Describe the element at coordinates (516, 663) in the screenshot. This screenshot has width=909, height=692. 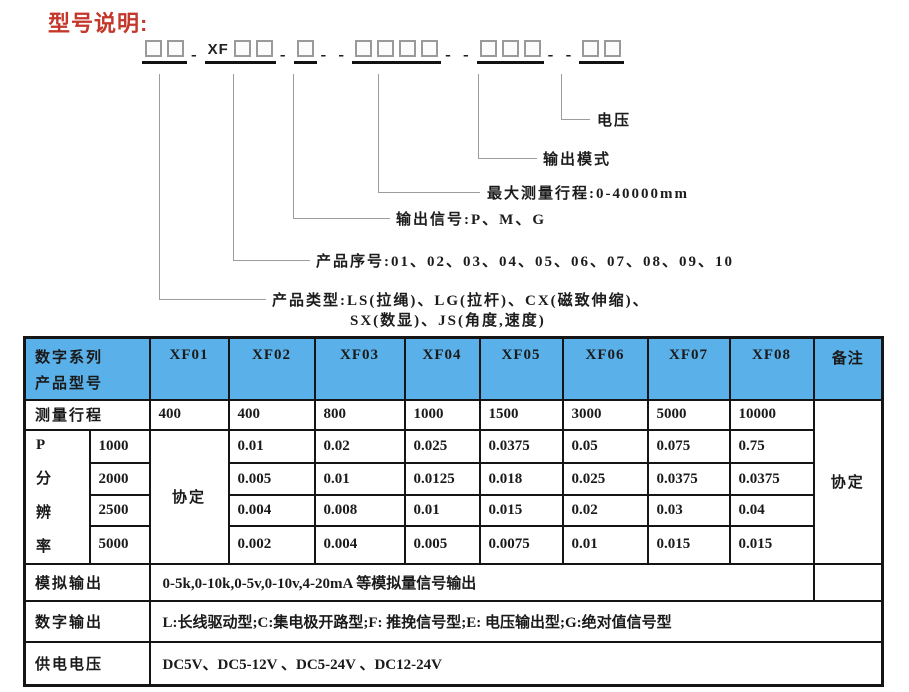
I see `supply-voltage-value: DC5V、DC5-12V 、DC5-24V 、DC12-24V` at that location.